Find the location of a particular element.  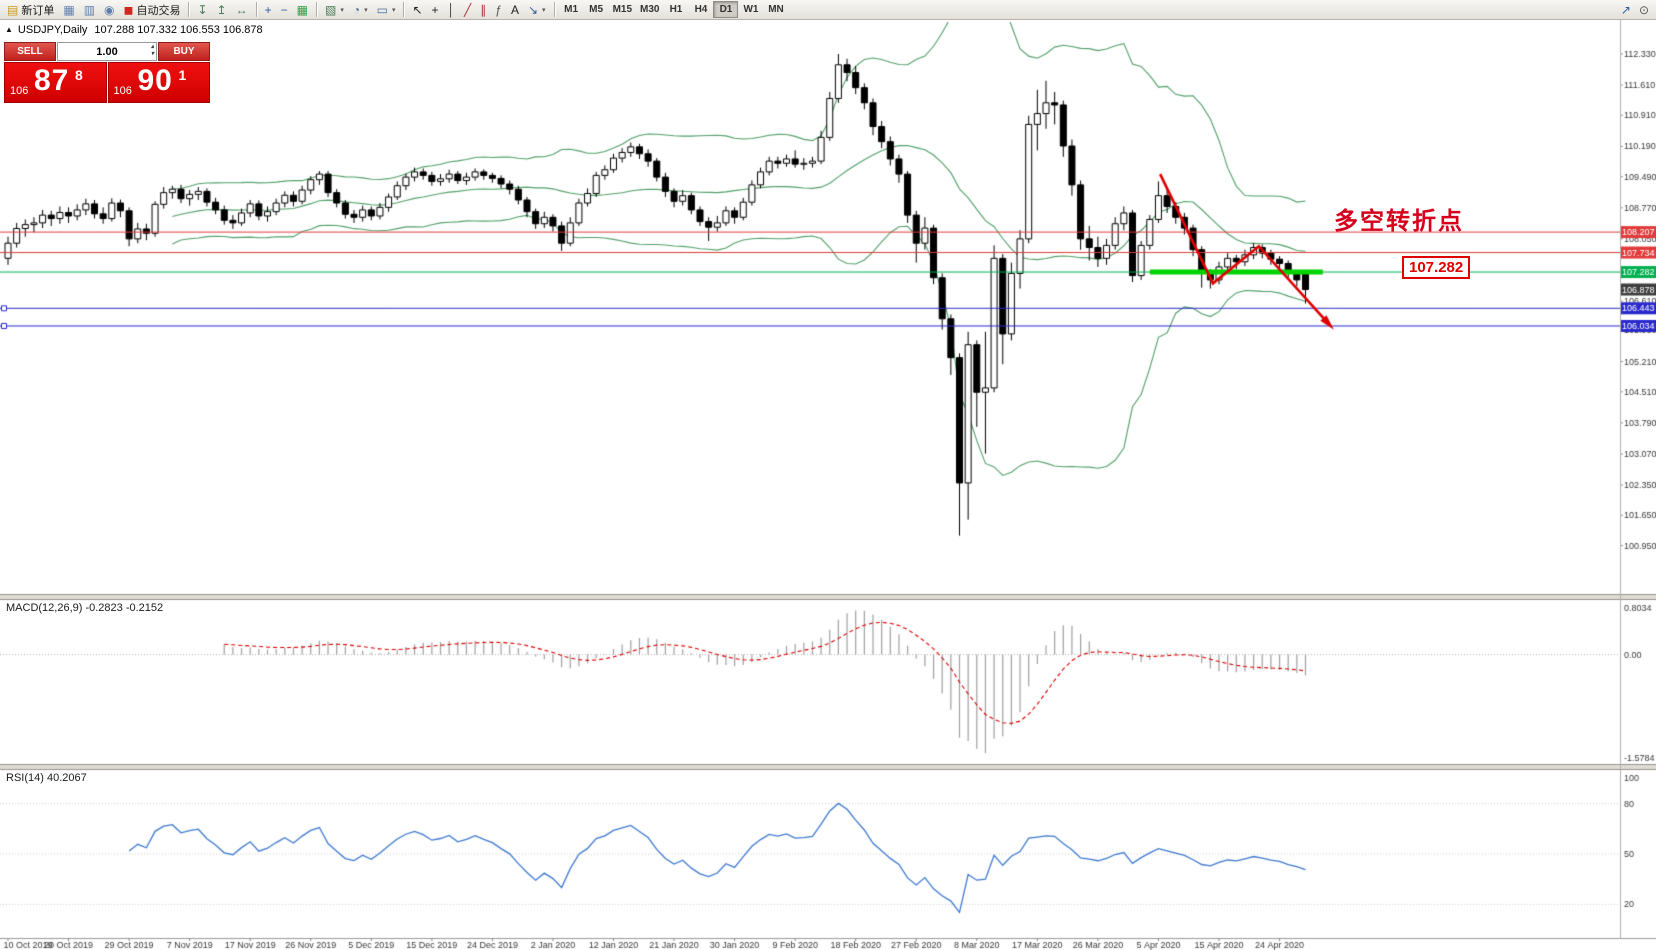

tile-windows-icon: ▦ is located at coordinates (302, 9).